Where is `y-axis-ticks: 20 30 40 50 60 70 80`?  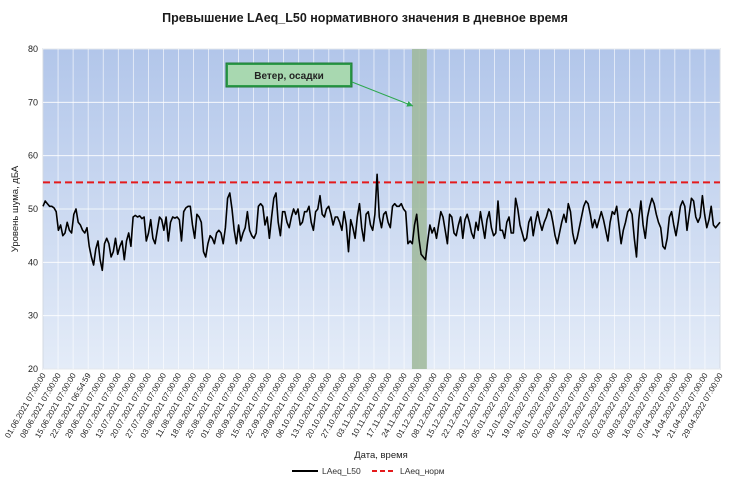 y-axis-ticks: 20 30 40 50 60 70 80 is located at coordinates (33, 209).